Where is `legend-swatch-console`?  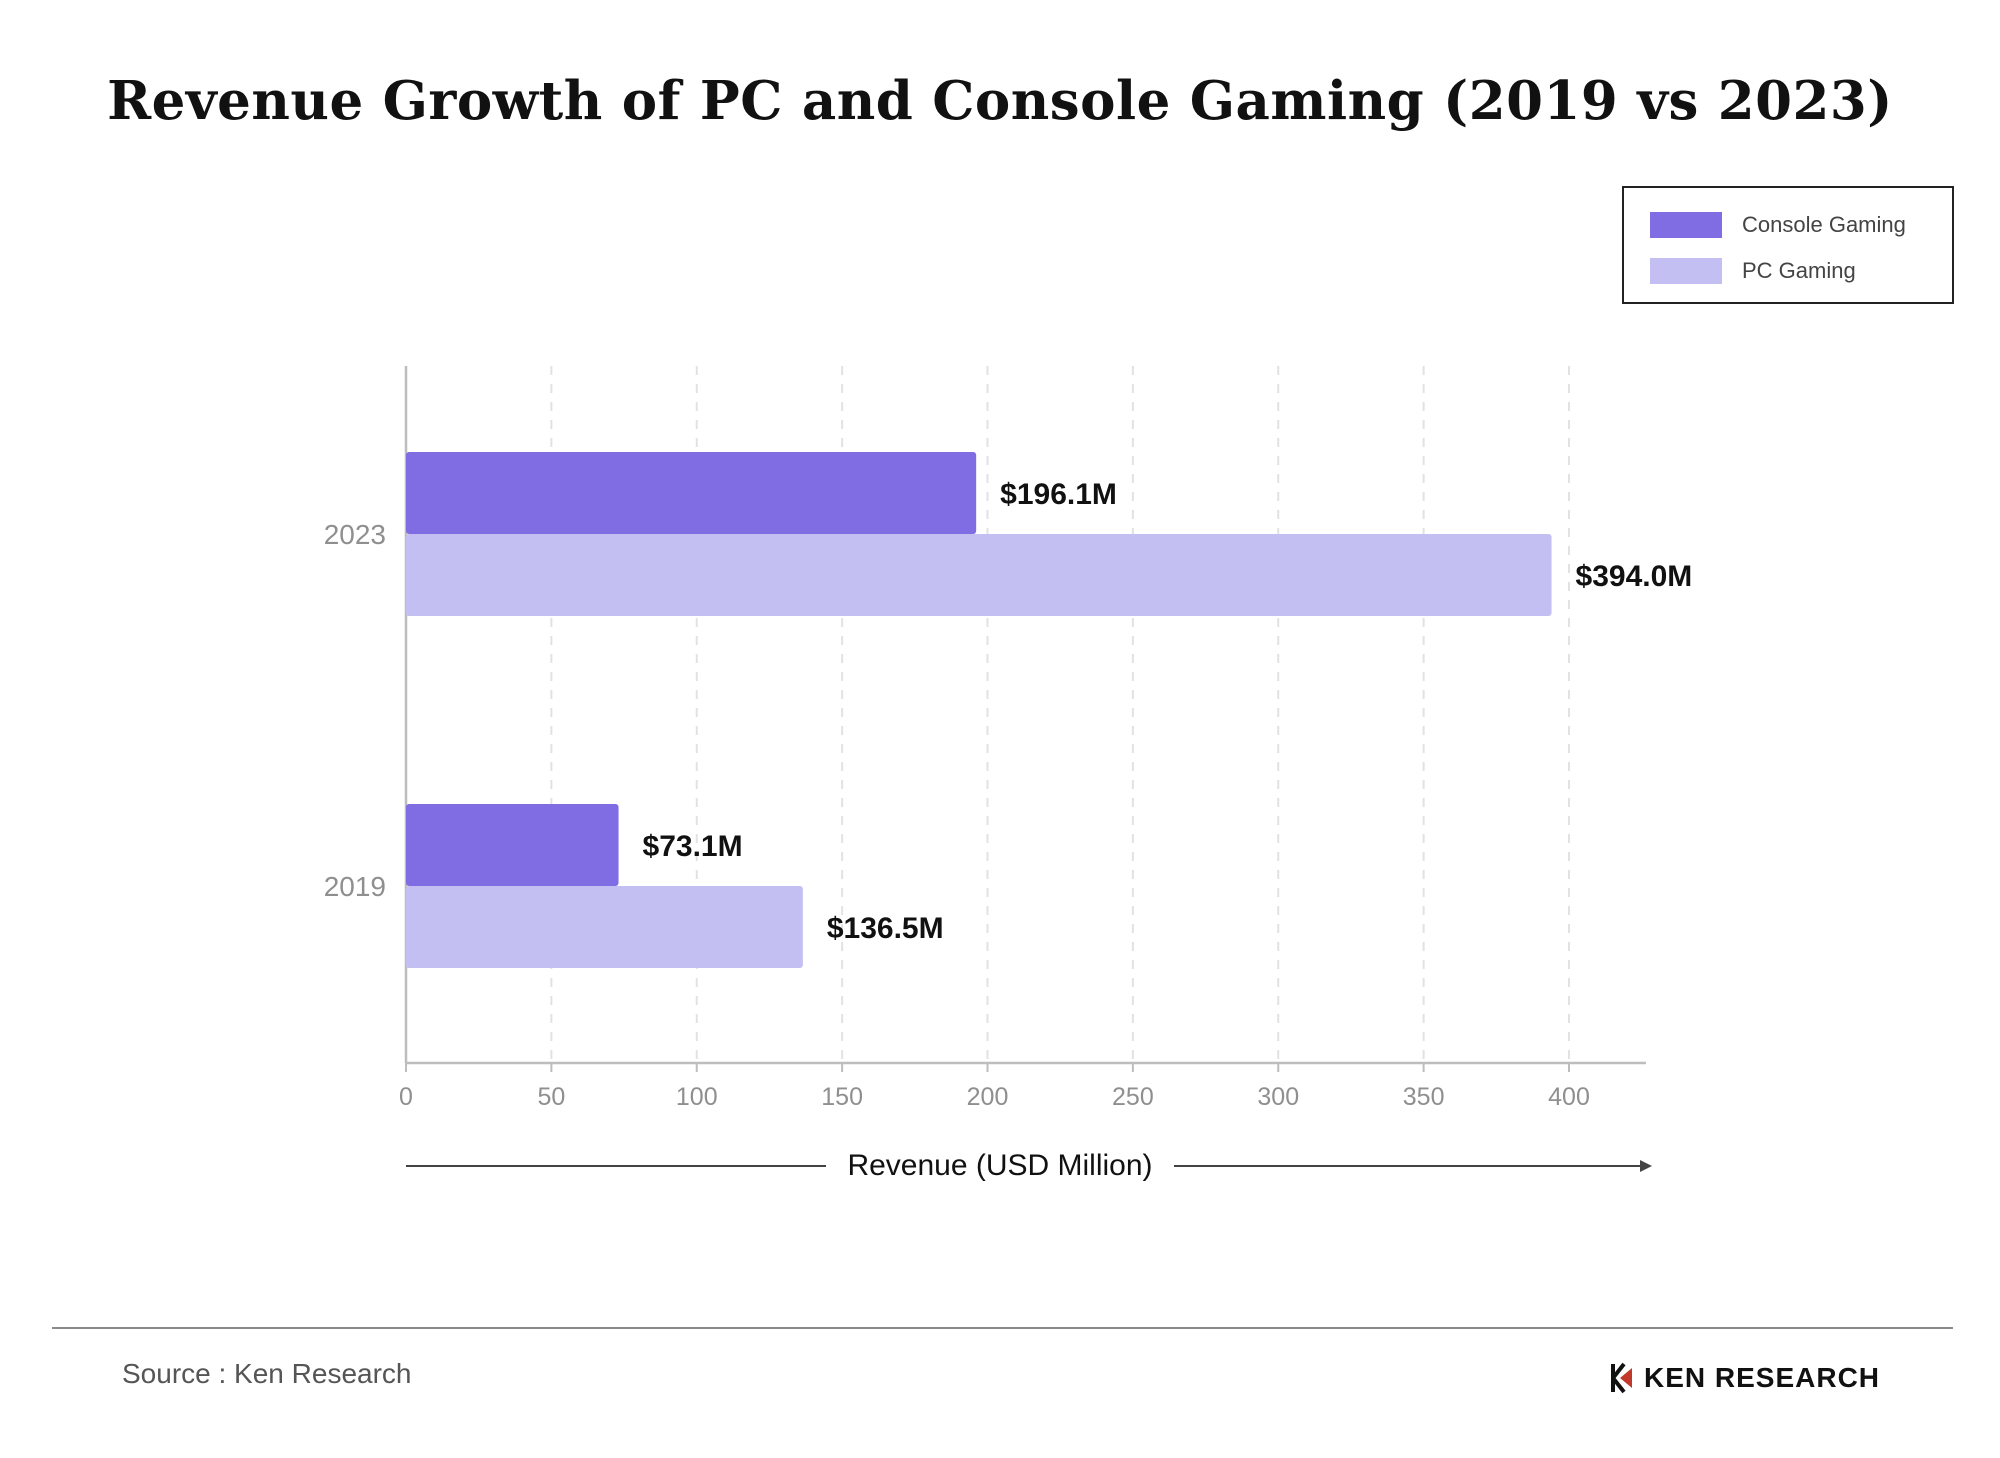
legend-swatch-console is located at coordinates (1686, 225).